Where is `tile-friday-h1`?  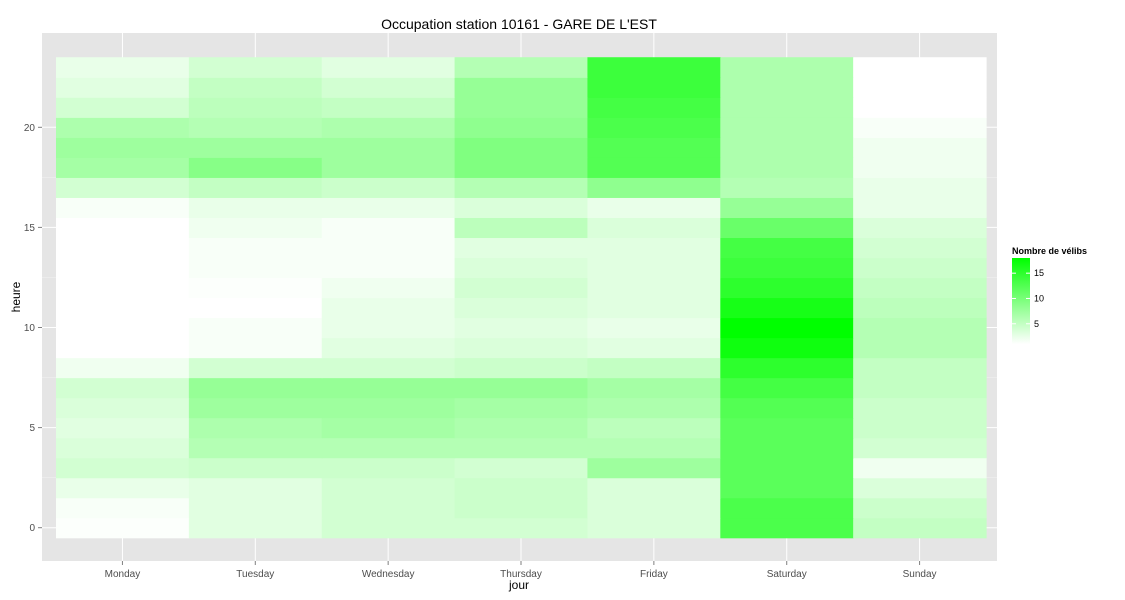 tile-friday-h1 is located at coordinates (654, 508).